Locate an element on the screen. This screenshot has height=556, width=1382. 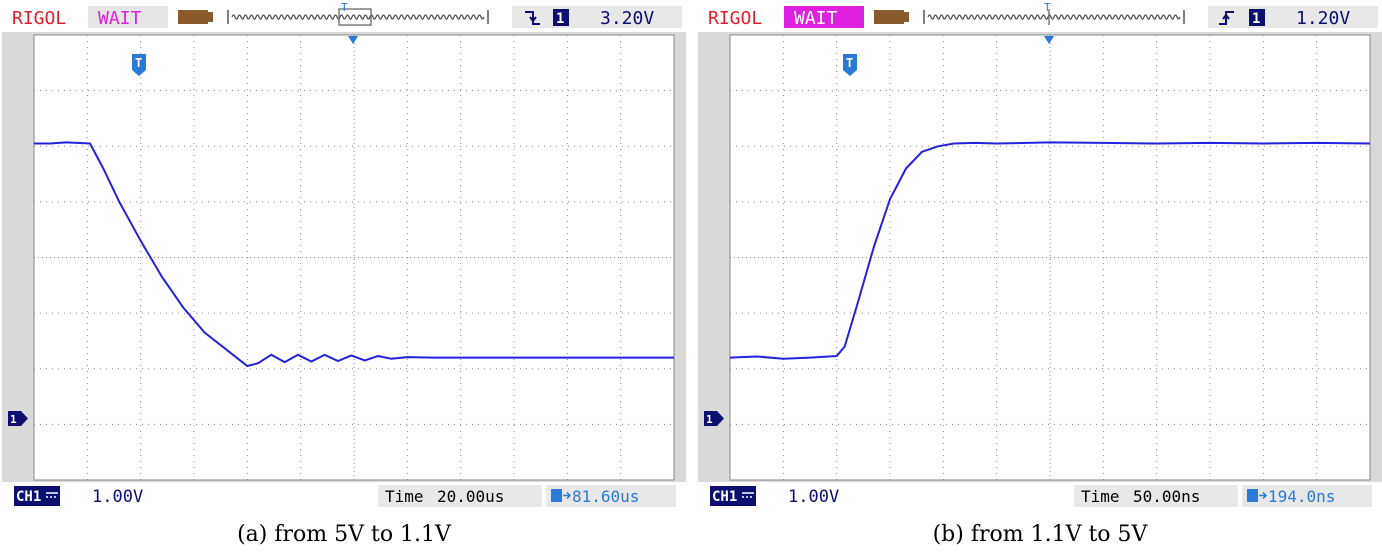
caption-a: (a) from 5V to 1.1V is located at coordinates (344, 534).